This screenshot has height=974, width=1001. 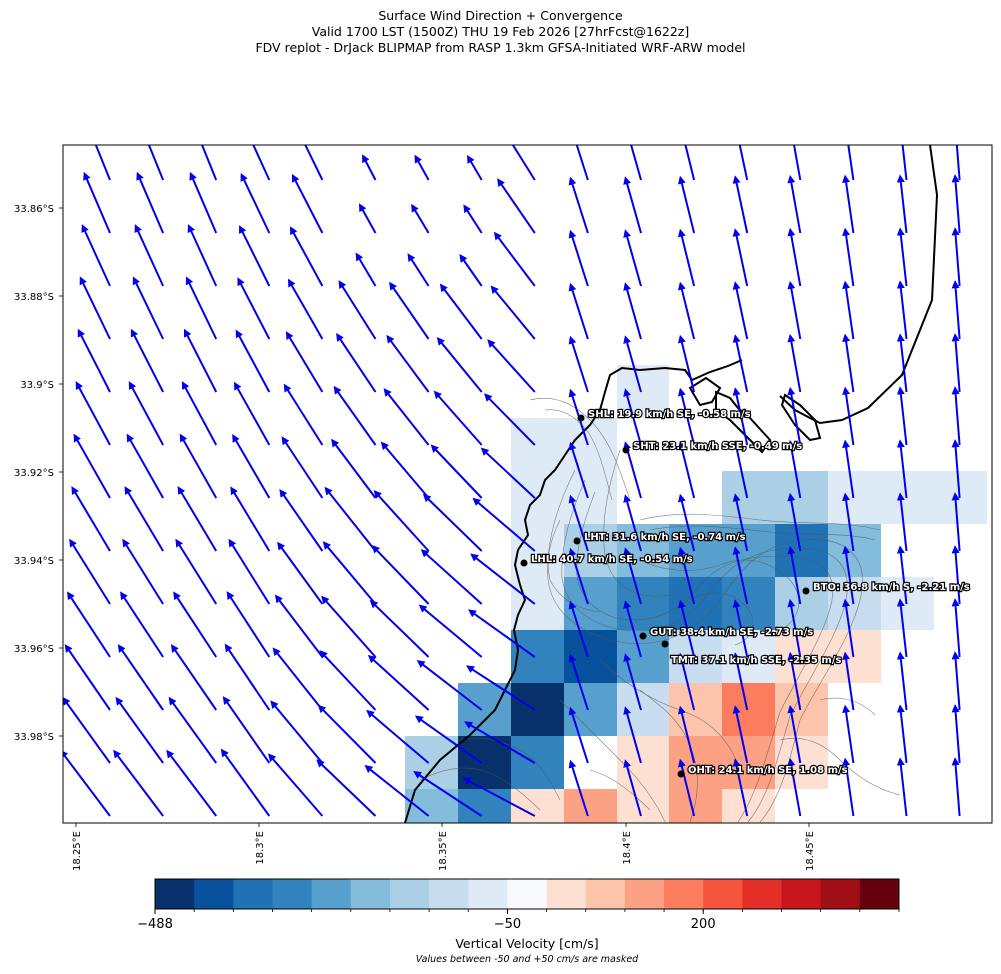 I want to click on station-sht: SHT: 23.1 km/h SSE, -0.49 m/s, so click(x=712, y=447).